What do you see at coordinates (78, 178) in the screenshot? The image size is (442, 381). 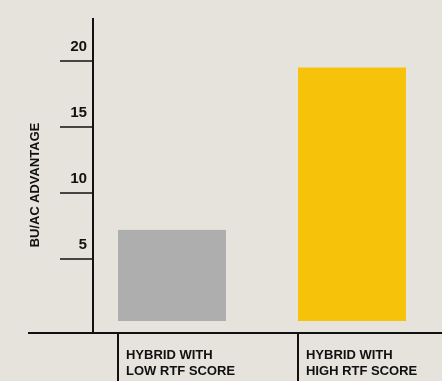 I see `y-tick-label: 10` at bounding box center [78, 178].